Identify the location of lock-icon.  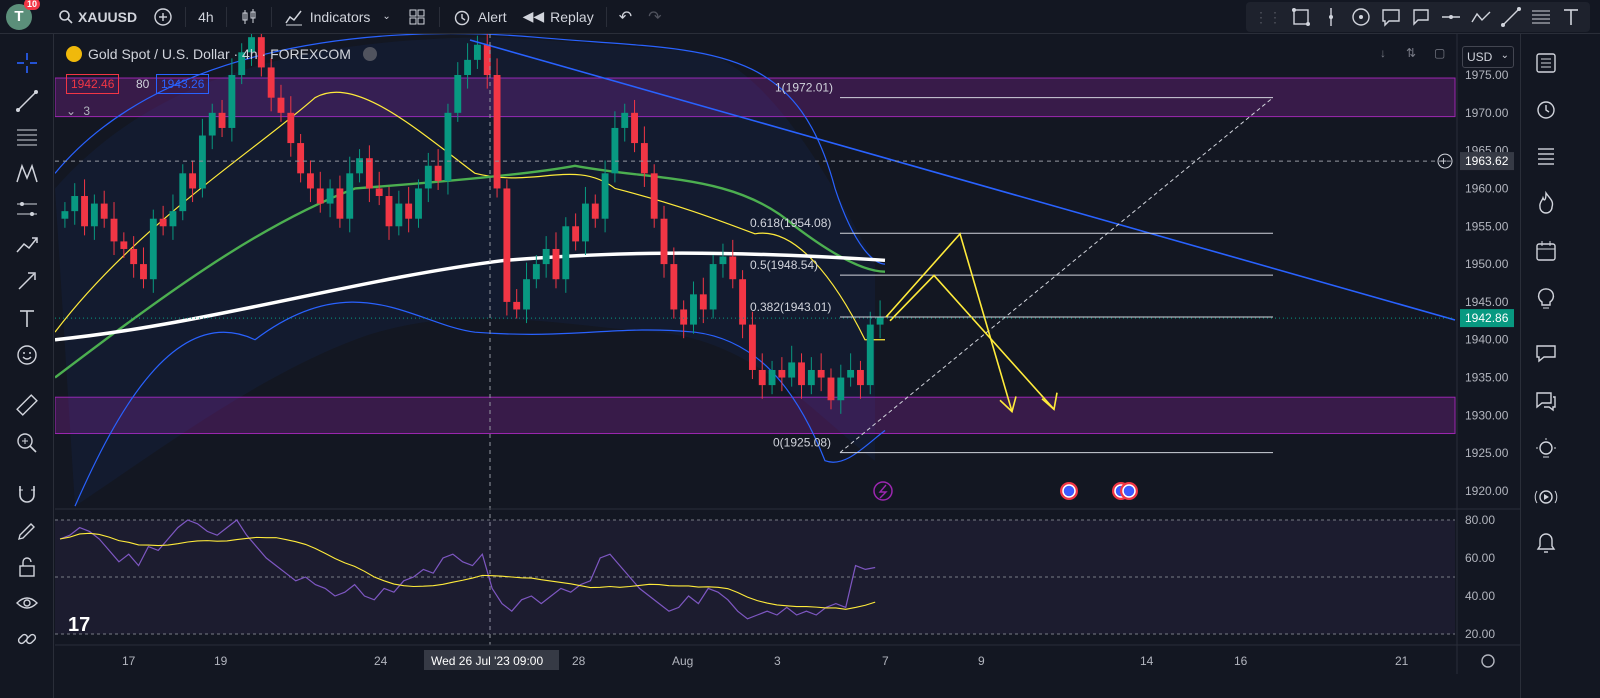
(27, 567).